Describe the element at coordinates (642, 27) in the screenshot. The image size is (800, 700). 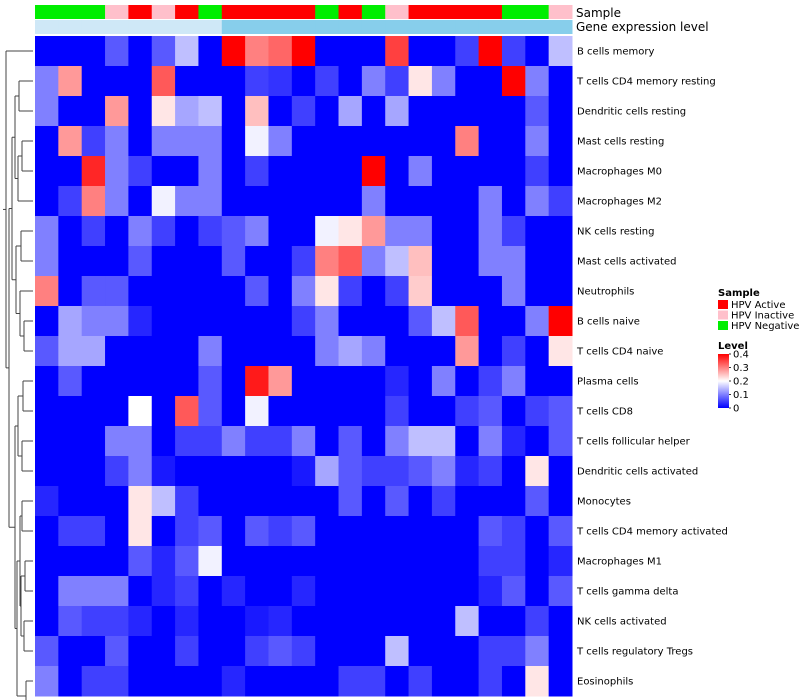
I see `level-annotation-label: Gene expression level` at that location.